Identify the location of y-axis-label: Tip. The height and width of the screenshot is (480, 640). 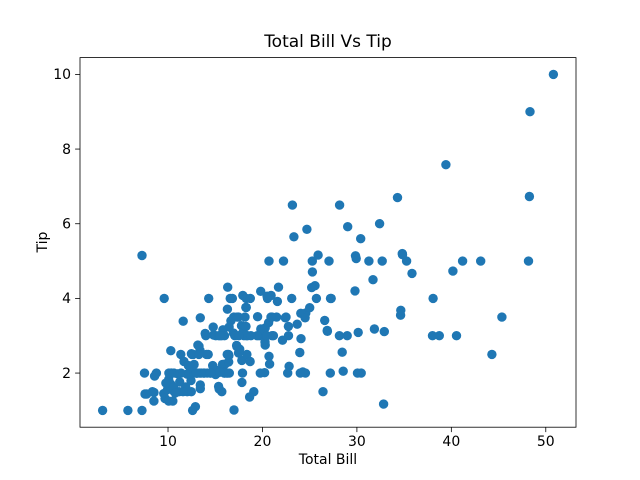
(43, 242).